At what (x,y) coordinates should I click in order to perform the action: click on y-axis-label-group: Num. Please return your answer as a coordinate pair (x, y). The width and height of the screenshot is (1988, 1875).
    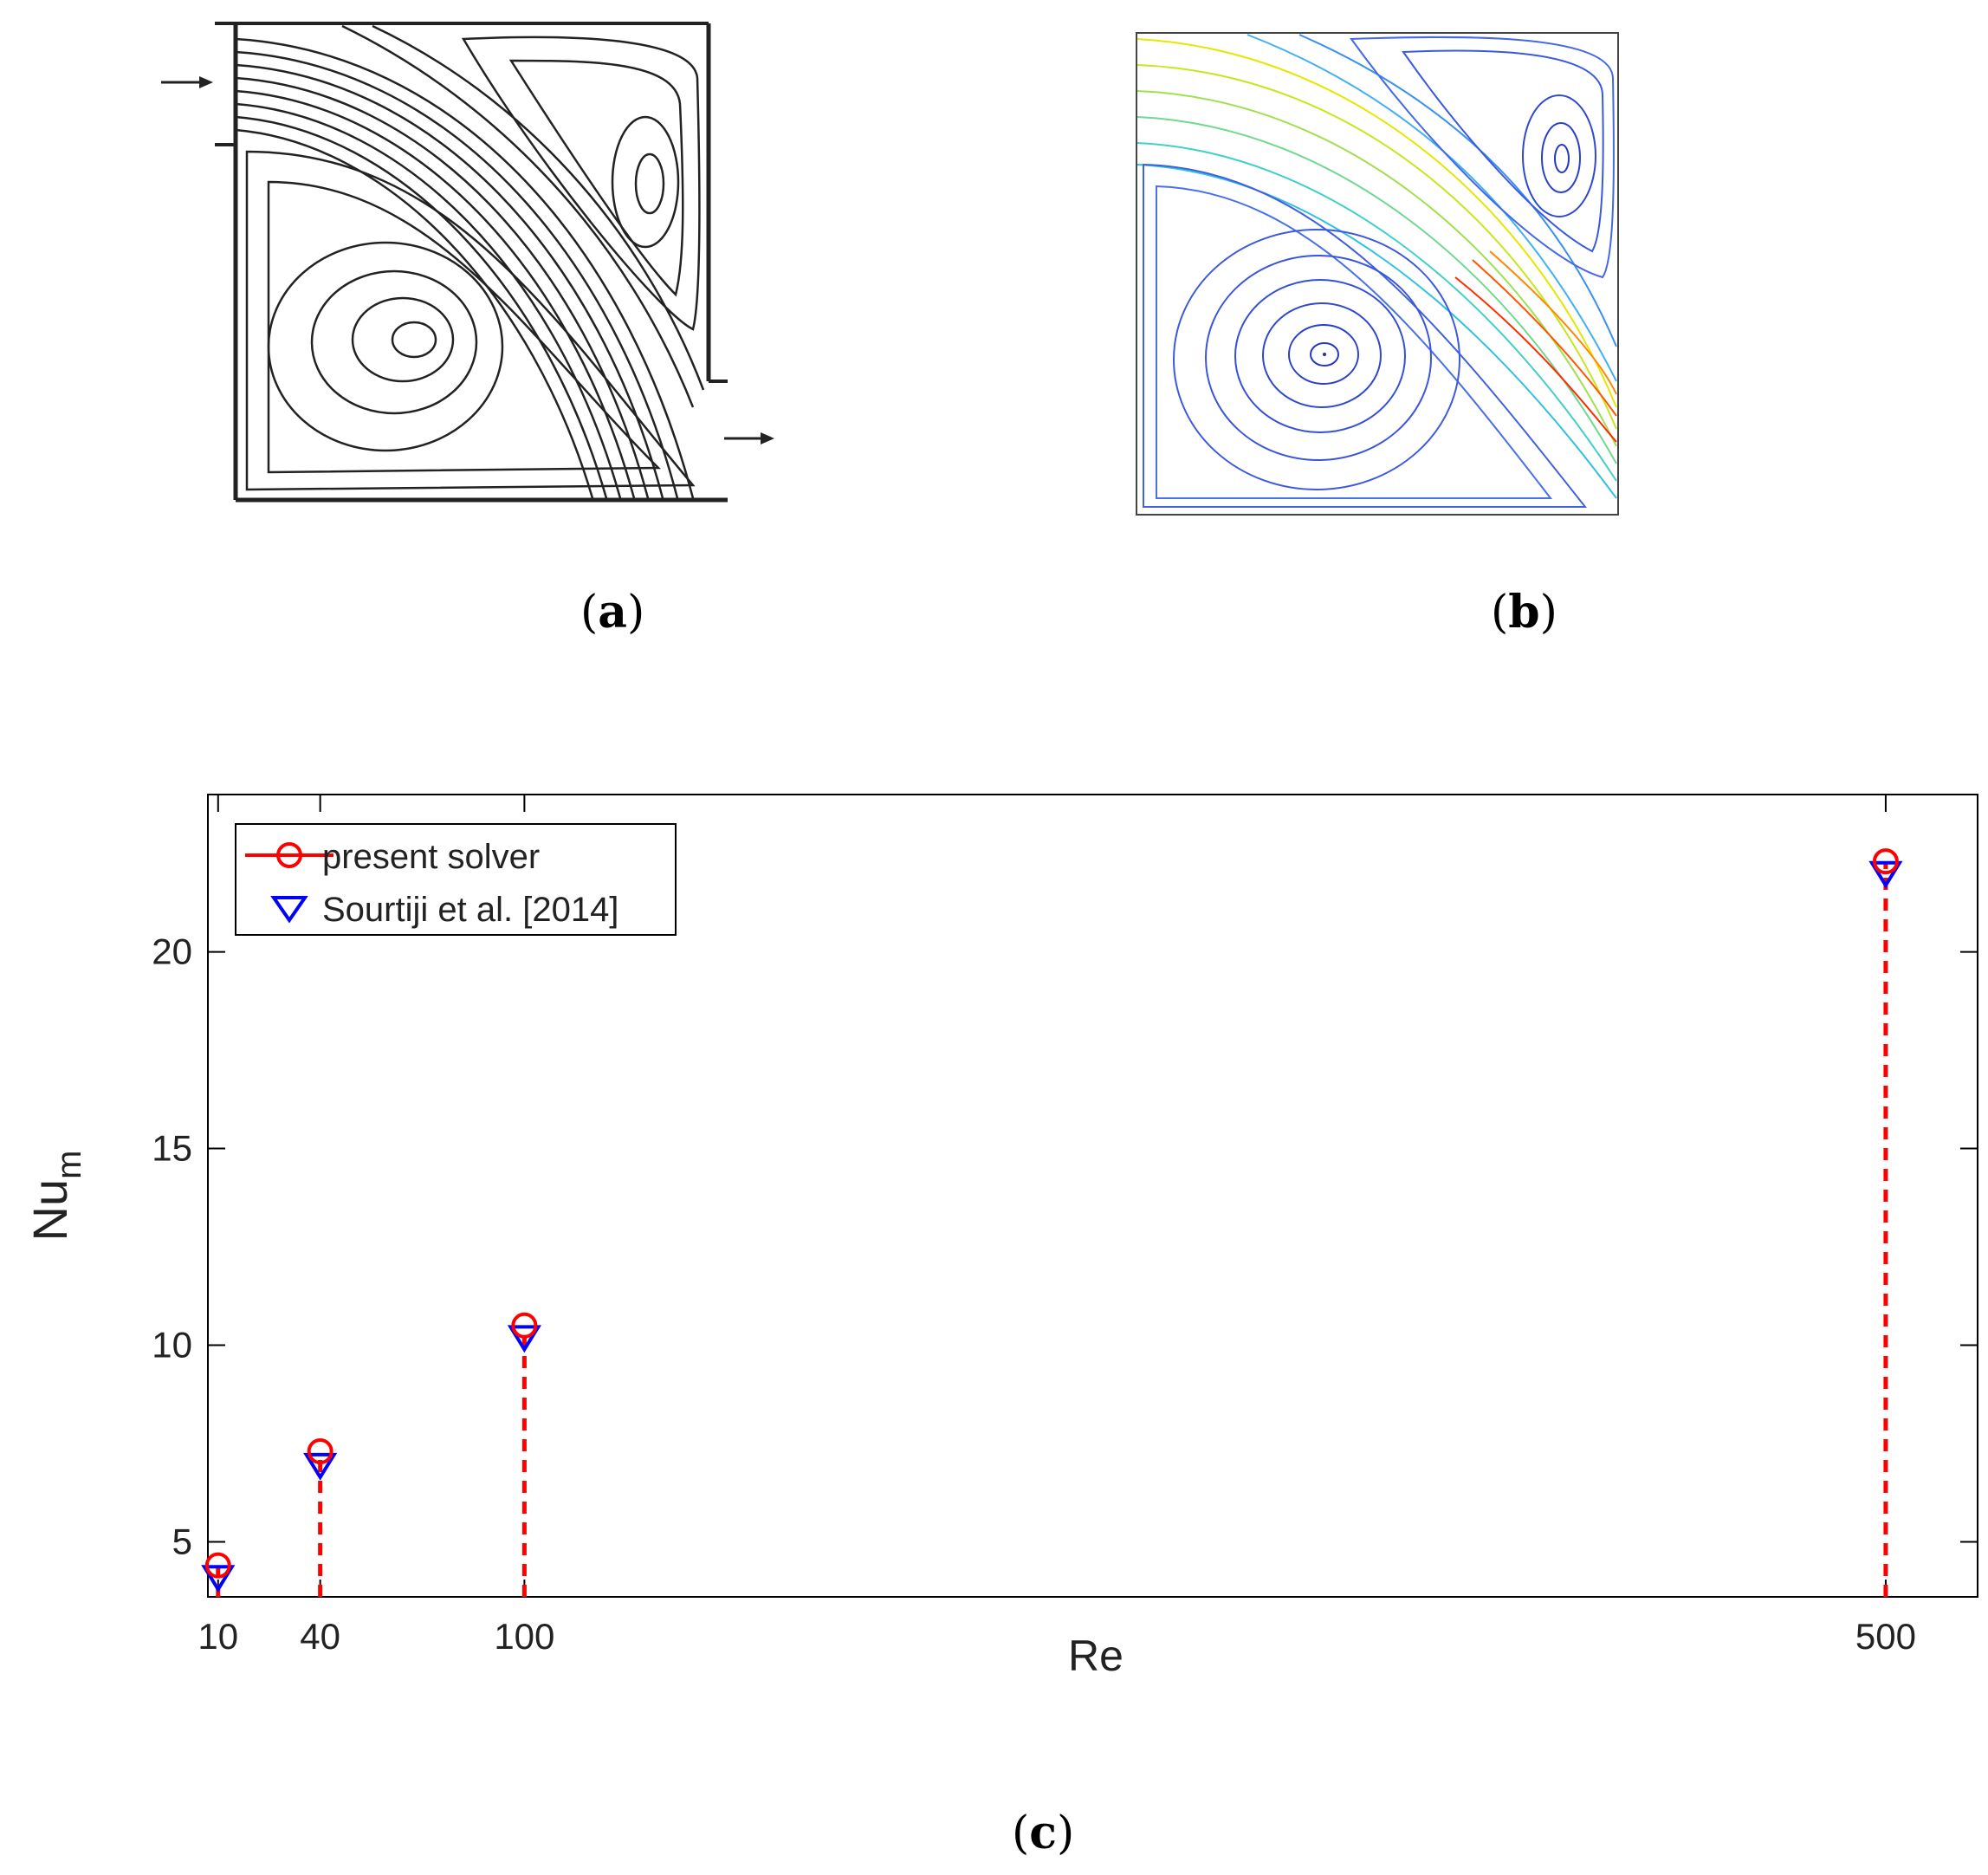
    Looking at the image, I should click on (56, 1196).